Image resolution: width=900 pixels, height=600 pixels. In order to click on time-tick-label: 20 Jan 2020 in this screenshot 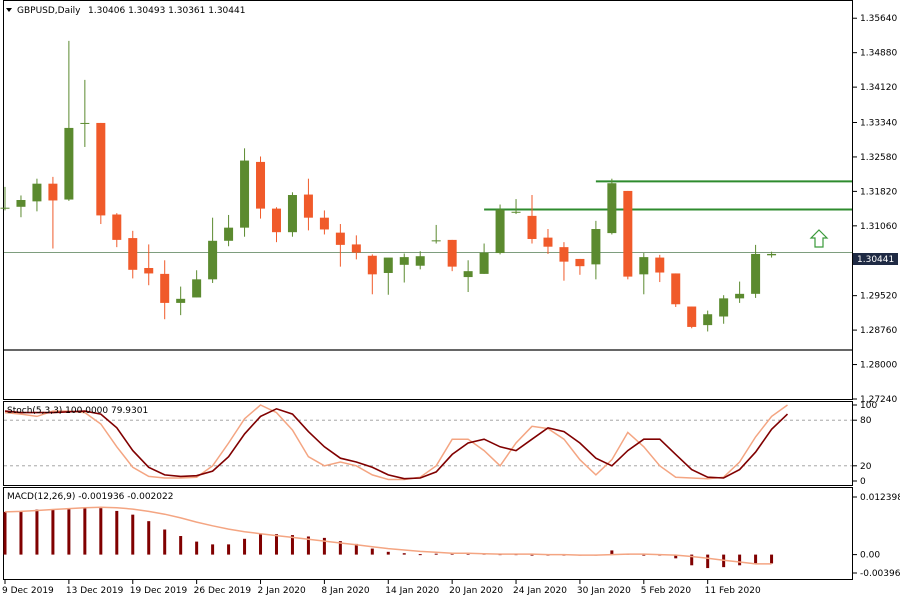, I will do `click(476, 591)`.